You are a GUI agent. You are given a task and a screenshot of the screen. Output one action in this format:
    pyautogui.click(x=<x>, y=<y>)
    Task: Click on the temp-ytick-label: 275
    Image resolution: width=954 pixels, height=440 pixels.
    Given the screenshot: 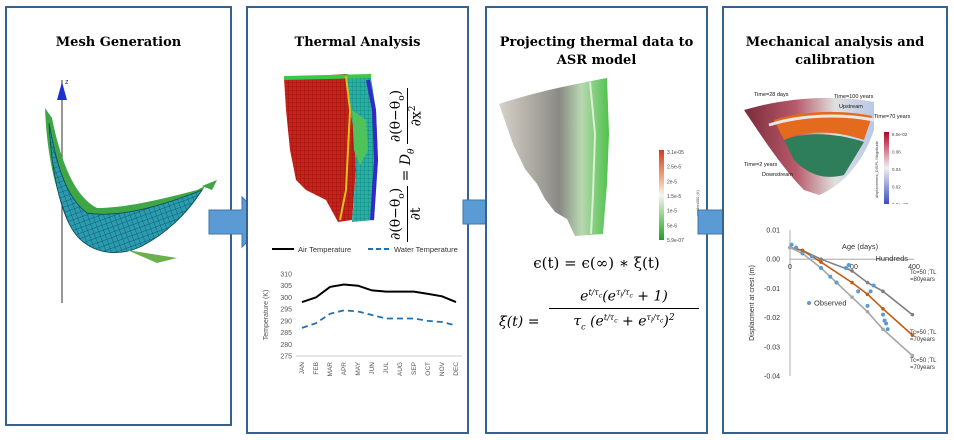 What is the action you would take?
    pyautogui.click(x=286, y=357)
    